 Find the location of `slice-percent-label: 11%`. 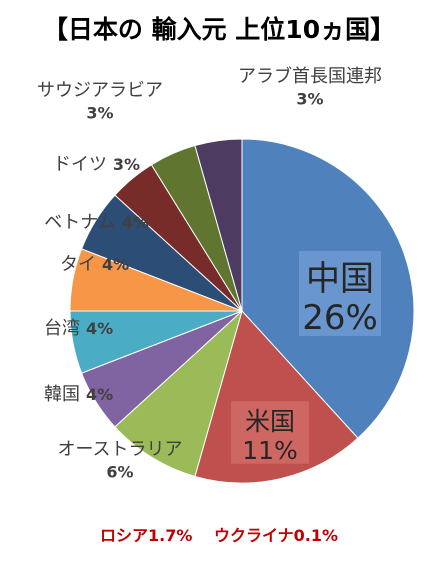

slice-percent-label: 11% is located at coordinates (270, 450).